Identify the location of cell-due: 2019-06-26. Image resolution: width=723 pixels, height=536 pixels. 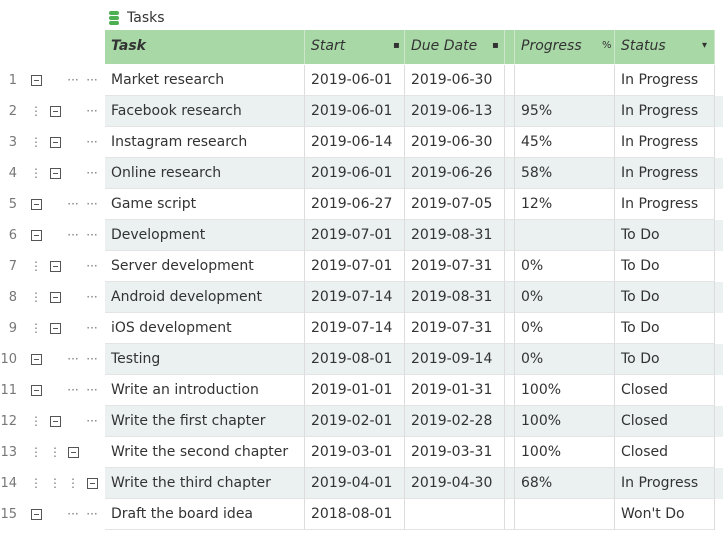
(455, 173).